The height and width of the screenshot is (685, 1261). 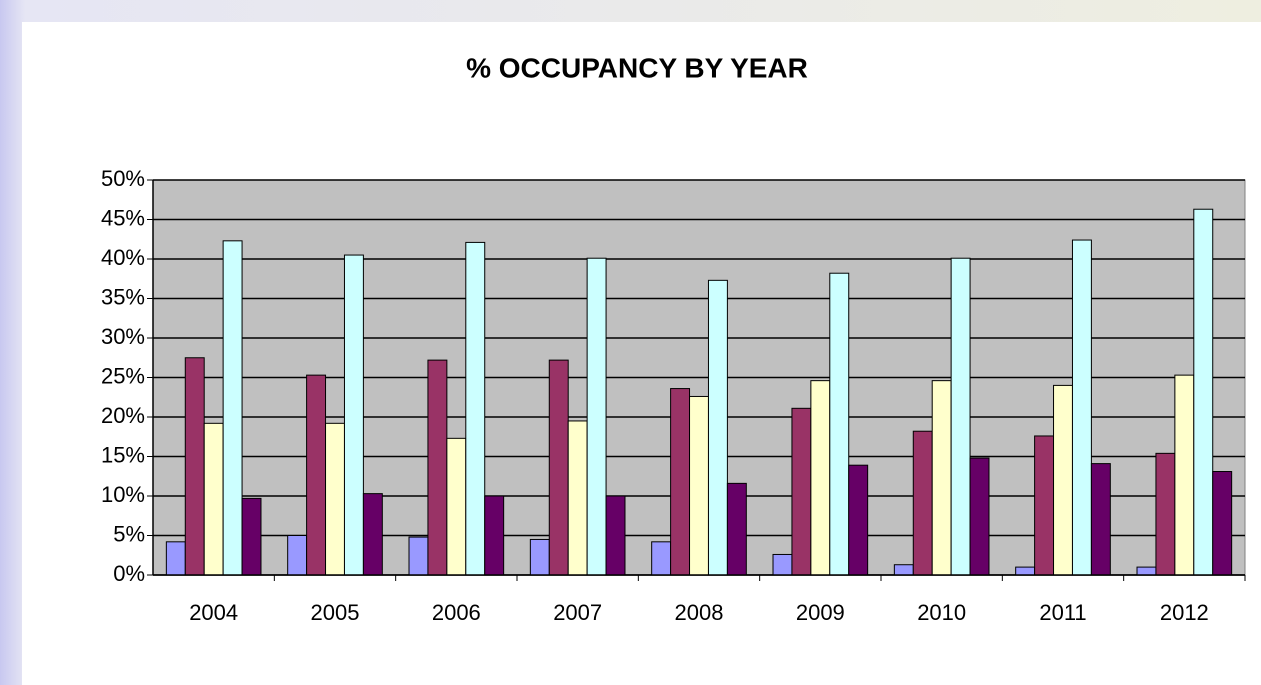 I want to click on x-tick-label: 2009, so click(x=820, y=612).